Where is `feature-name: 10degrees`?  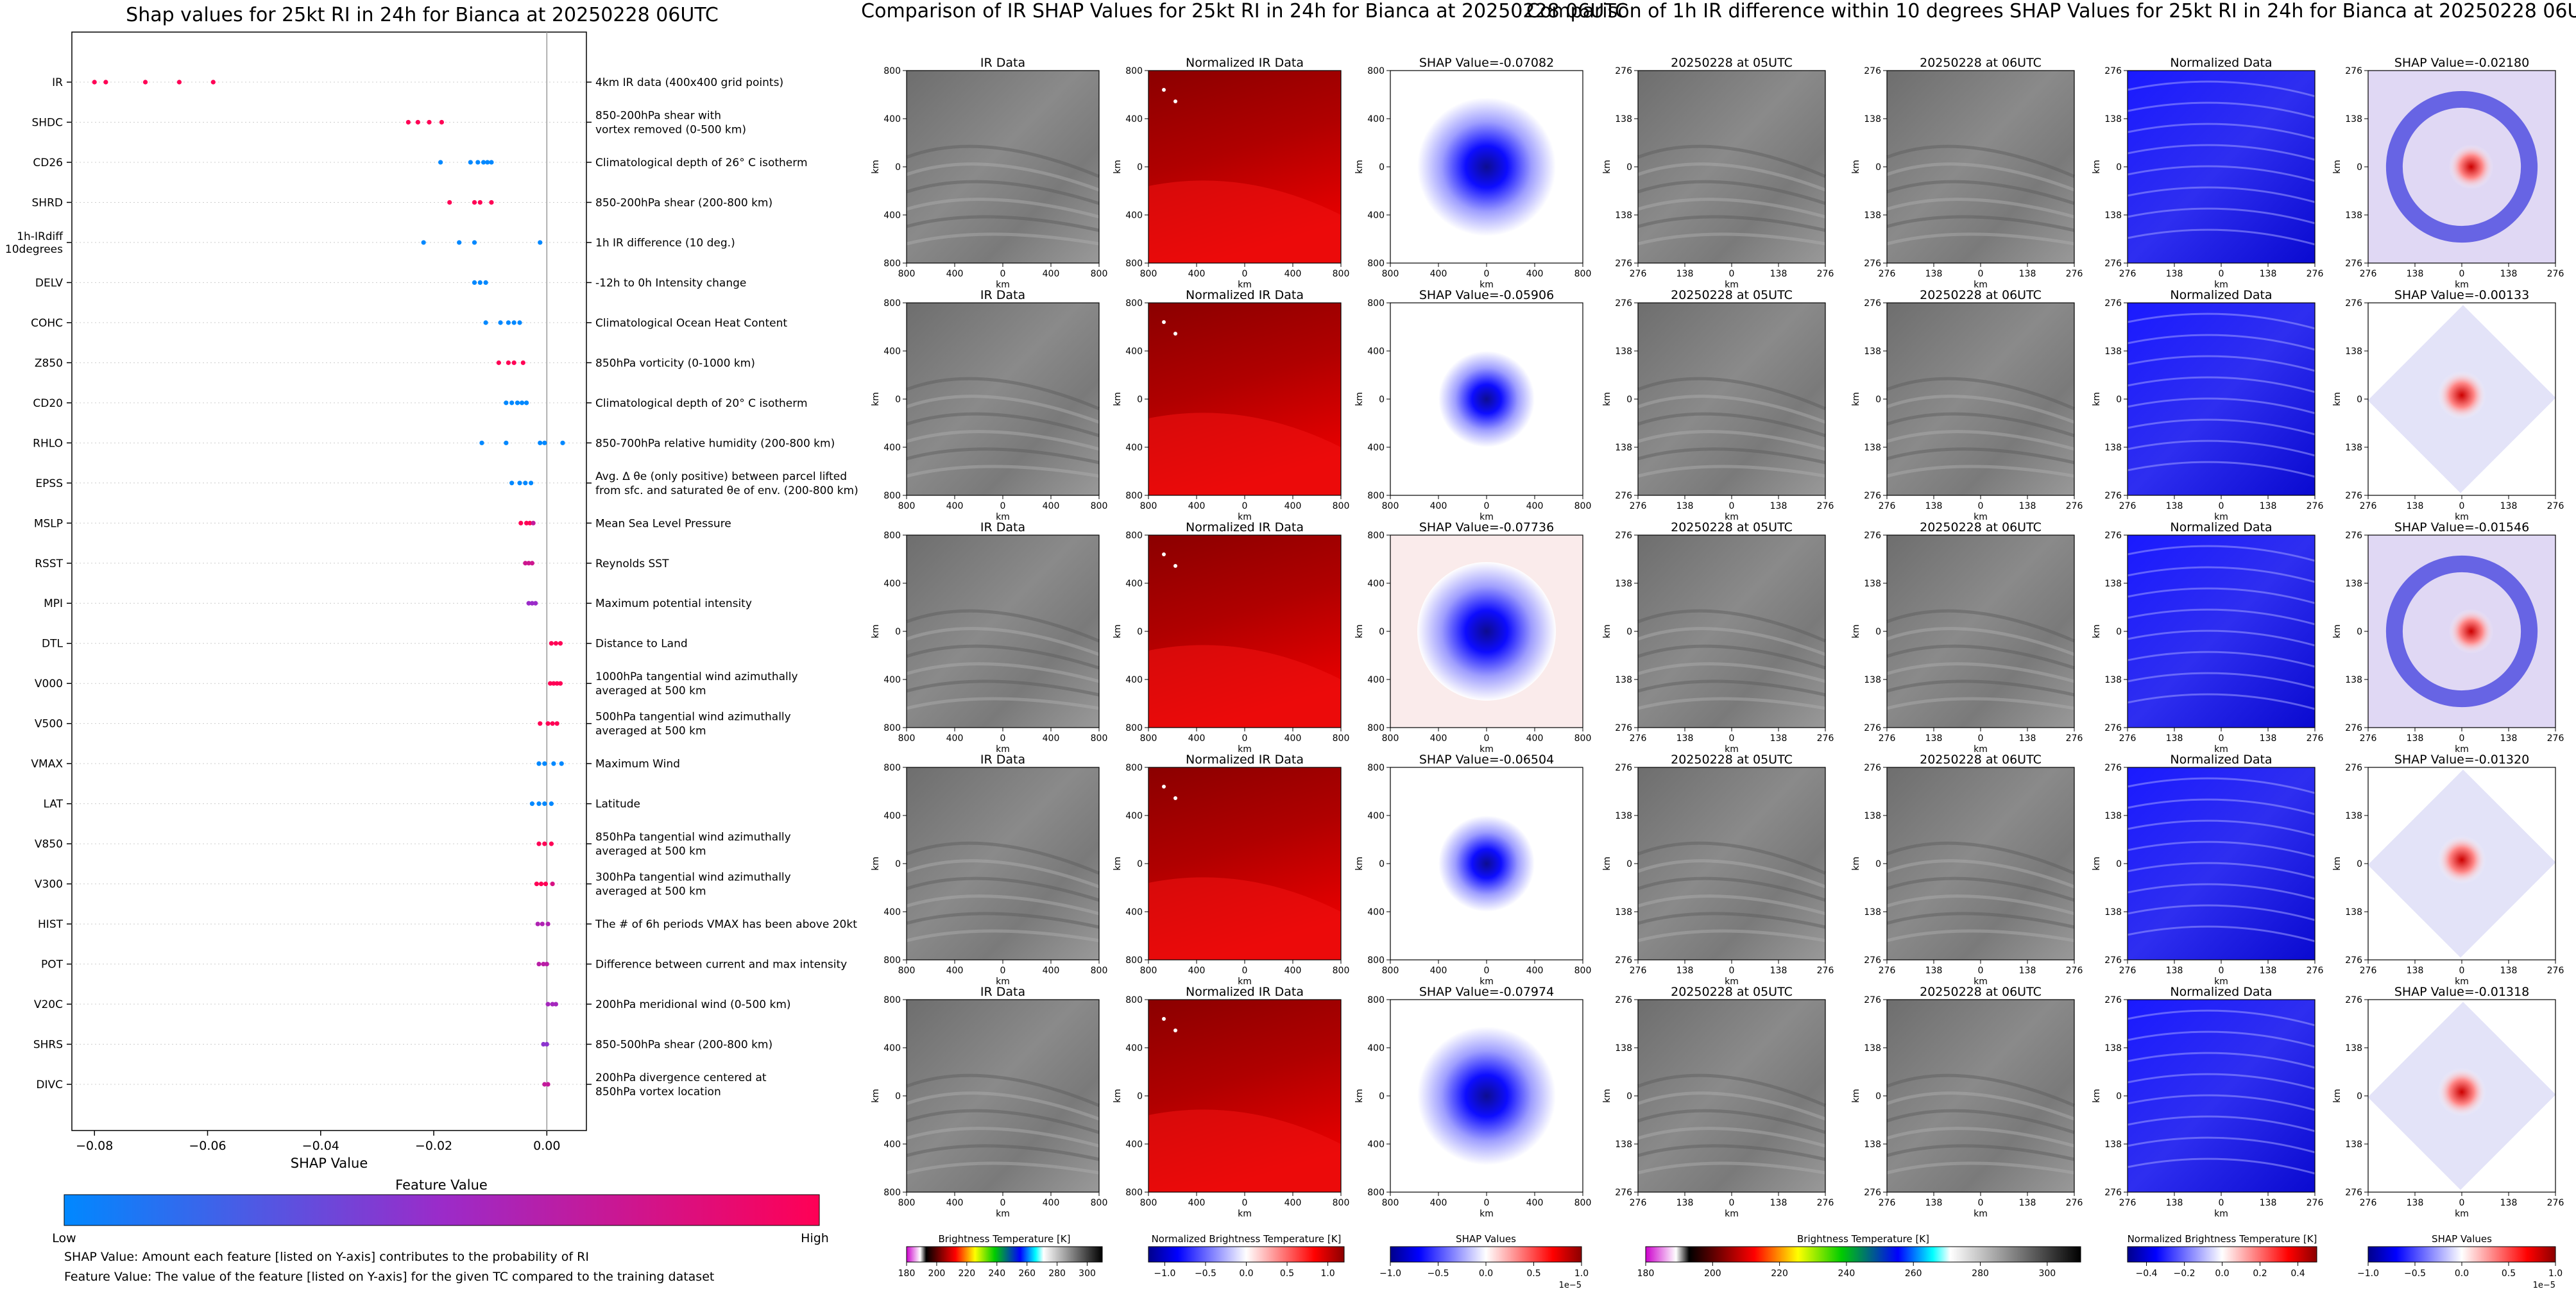
feature-name: 10degrees is located at coordinates (34, 249).